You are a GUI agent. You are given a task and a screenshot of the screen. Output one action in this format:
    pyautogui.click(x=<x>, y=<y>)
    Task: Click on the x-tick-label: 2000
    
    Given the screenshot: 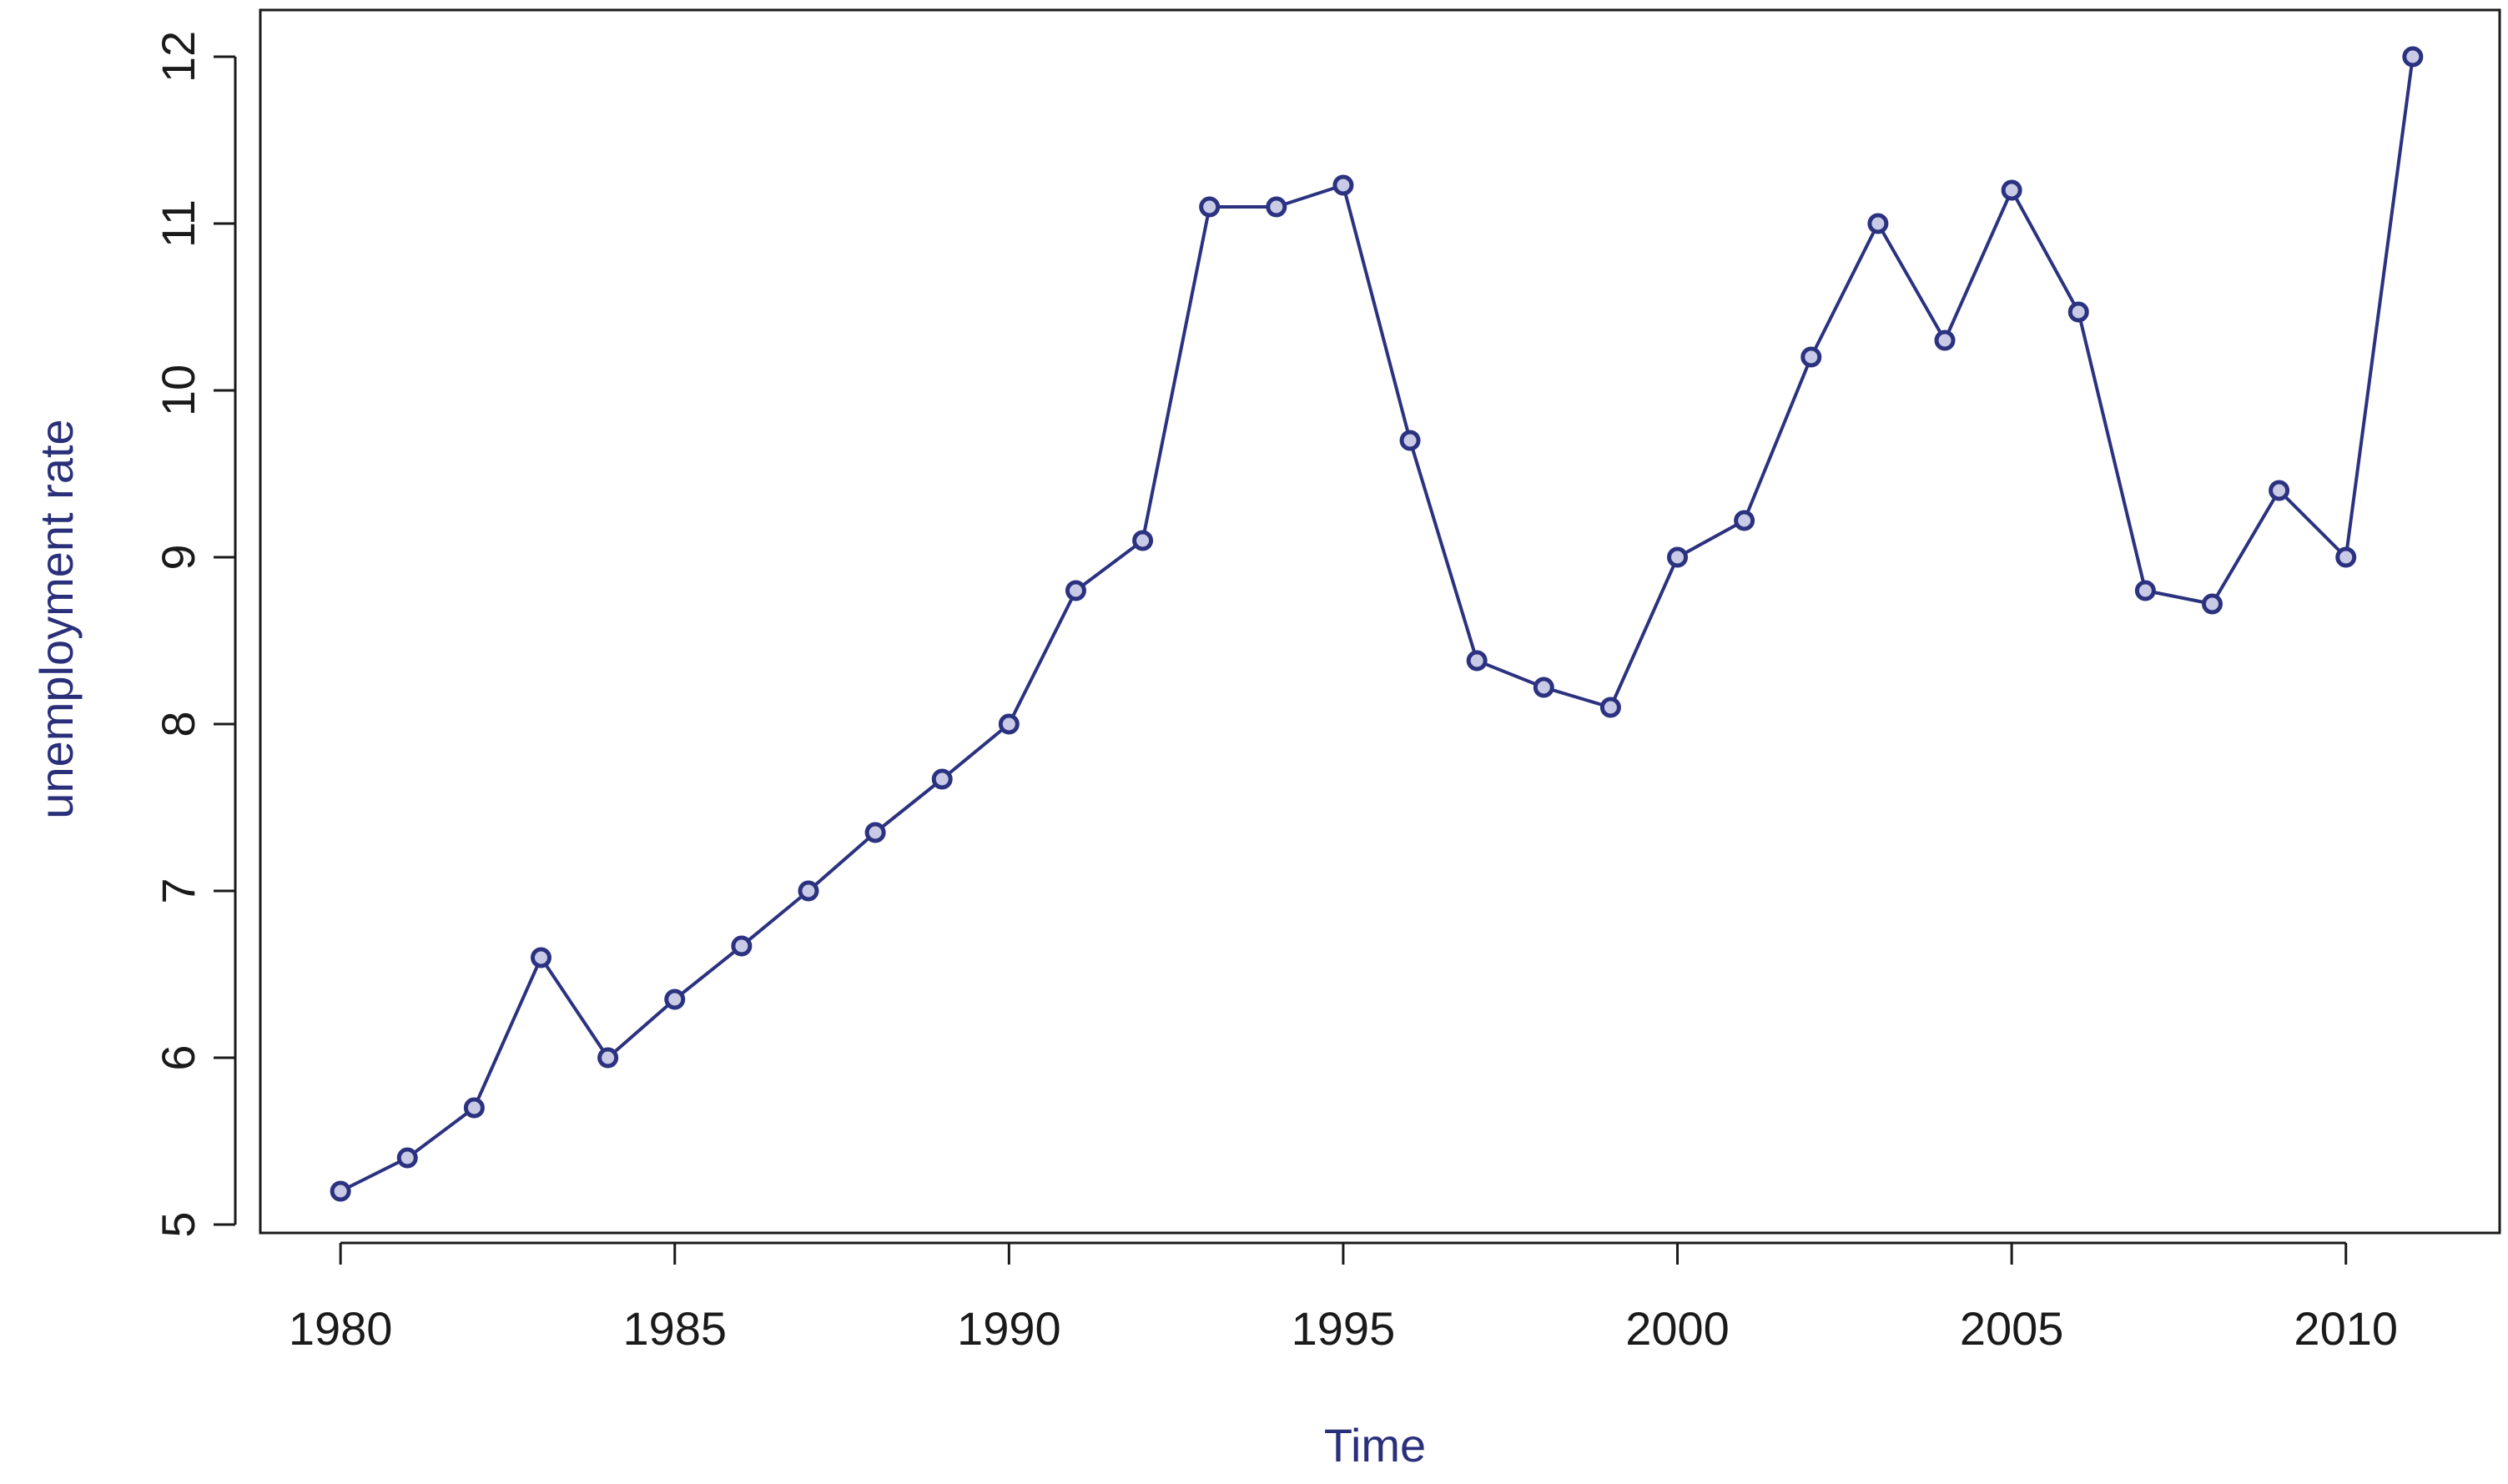 What is the action you would take?
    pyautogui.click(x=1678, y=1329)
    